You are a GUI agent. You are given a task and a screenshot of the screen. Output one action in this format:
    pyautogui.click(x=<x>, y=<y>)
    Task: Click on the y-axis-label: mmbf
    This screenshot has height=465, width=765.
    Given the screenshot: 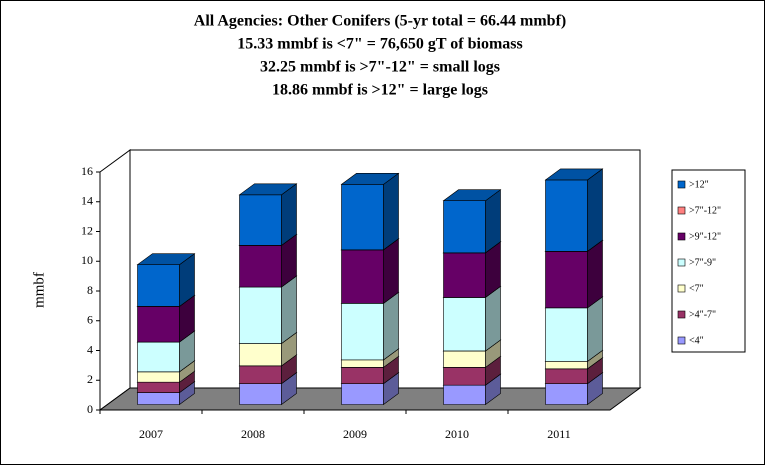 What is the action you would take?
    pyautogui.click(x=39, y=290)
    